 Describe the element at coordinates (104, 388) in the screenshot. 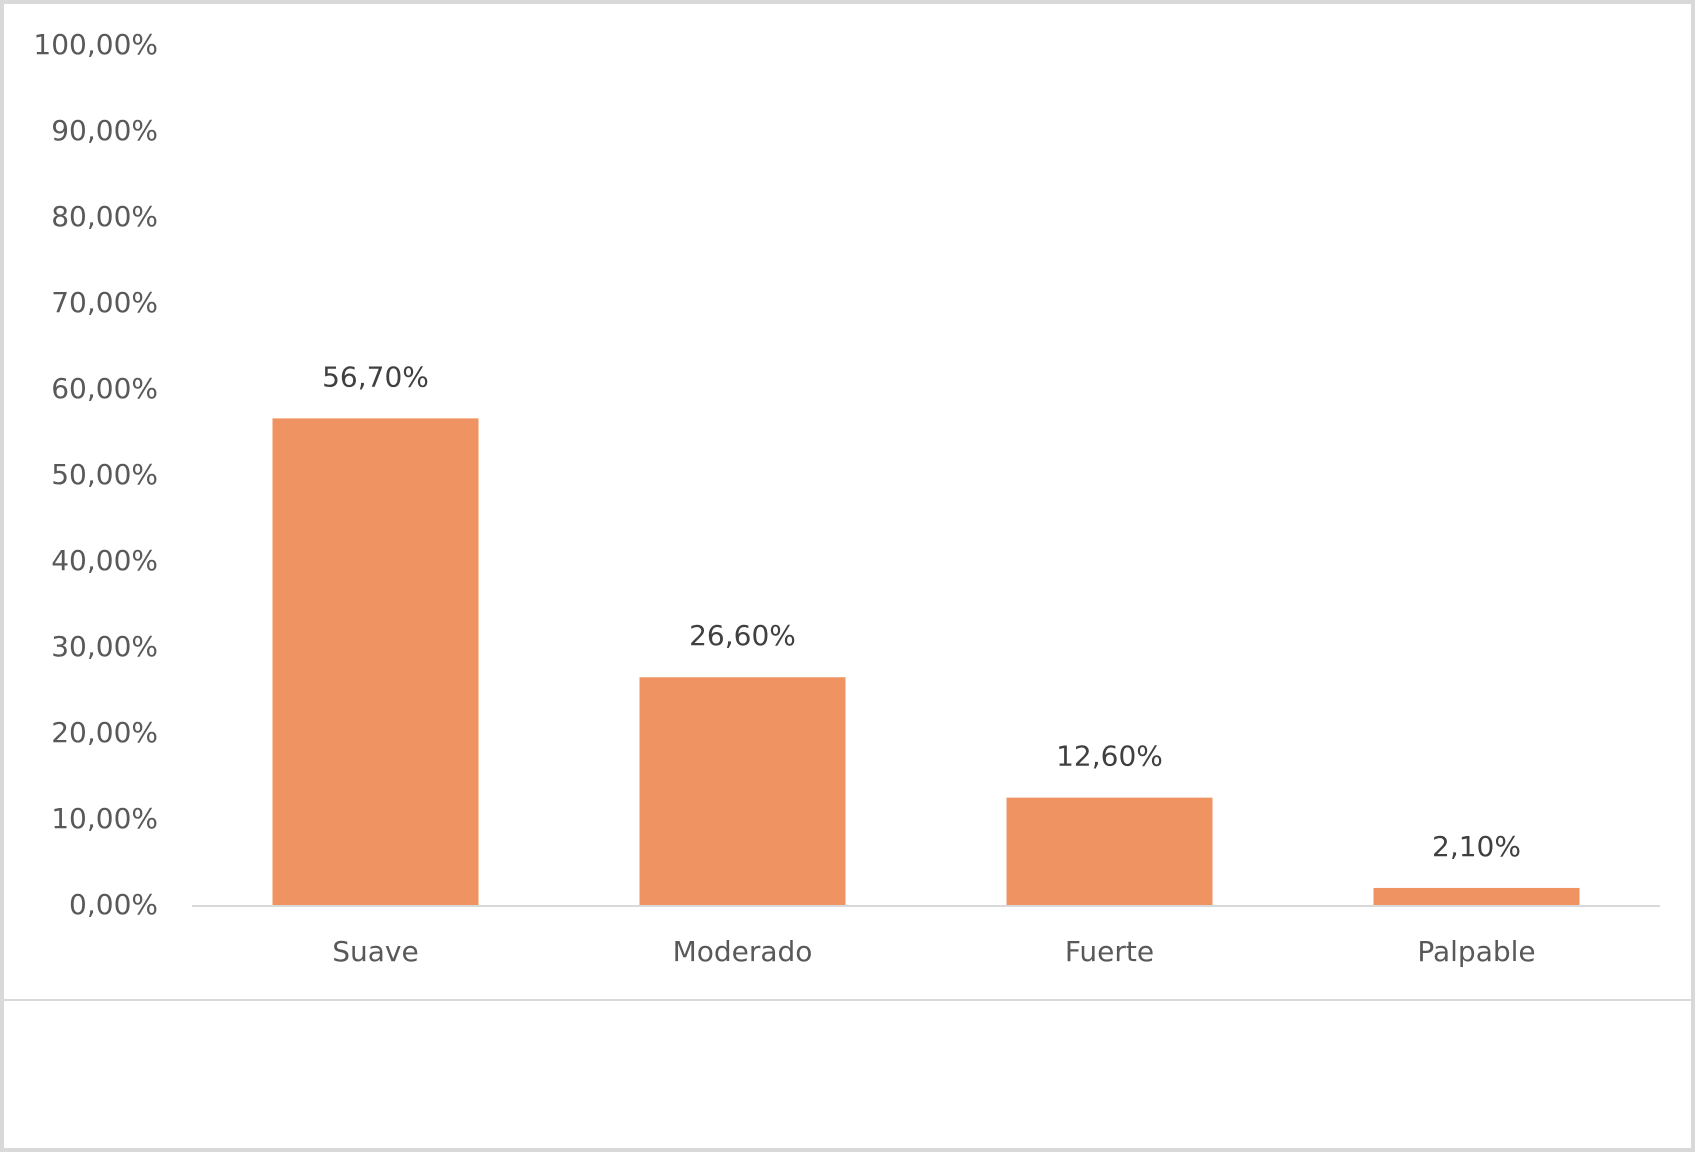

I see `y-tick-label: 60,00%` at that location.